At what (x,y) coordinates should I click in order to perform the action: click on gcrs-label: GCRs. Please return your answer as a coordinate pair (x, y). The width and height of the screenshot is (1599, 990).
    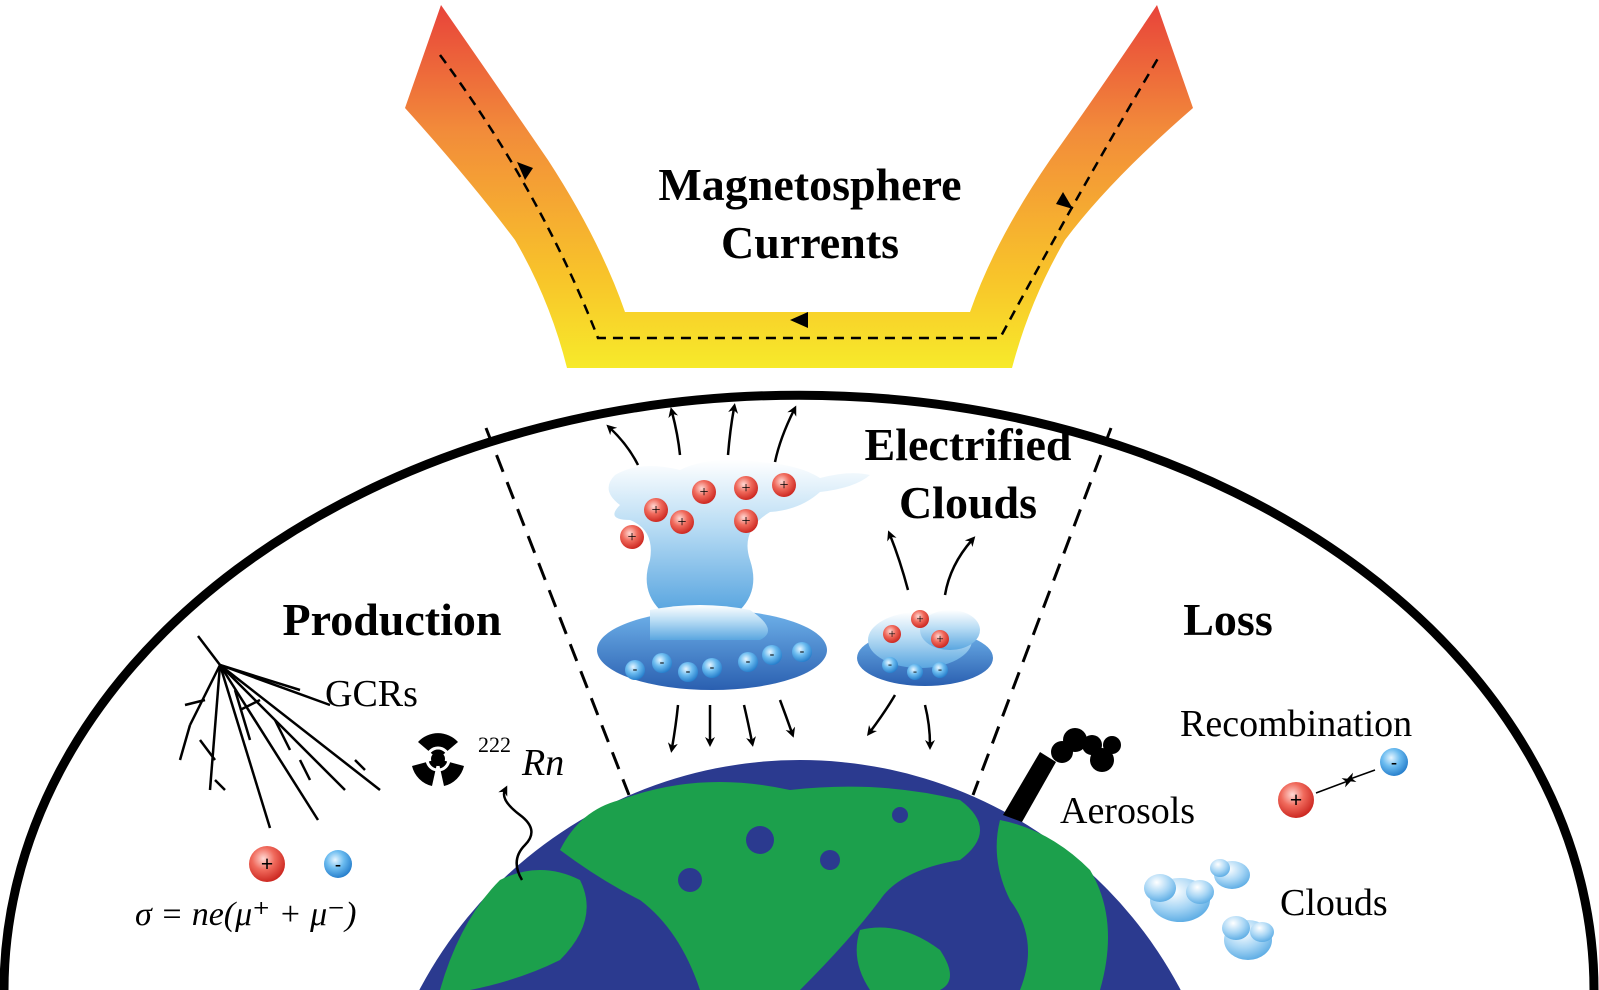
    Looking at the image, I should click on (371, 694).